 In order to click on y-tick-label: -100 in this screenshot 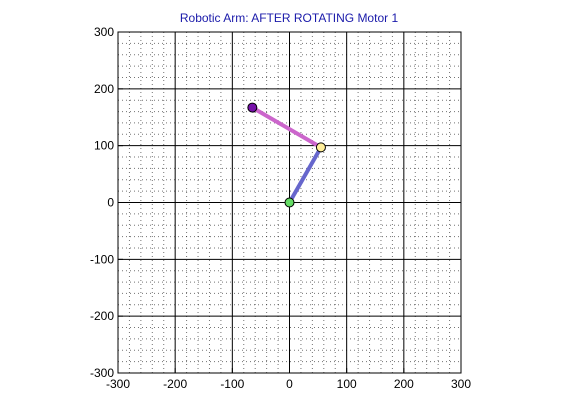, I will do `click(102, 259)`.